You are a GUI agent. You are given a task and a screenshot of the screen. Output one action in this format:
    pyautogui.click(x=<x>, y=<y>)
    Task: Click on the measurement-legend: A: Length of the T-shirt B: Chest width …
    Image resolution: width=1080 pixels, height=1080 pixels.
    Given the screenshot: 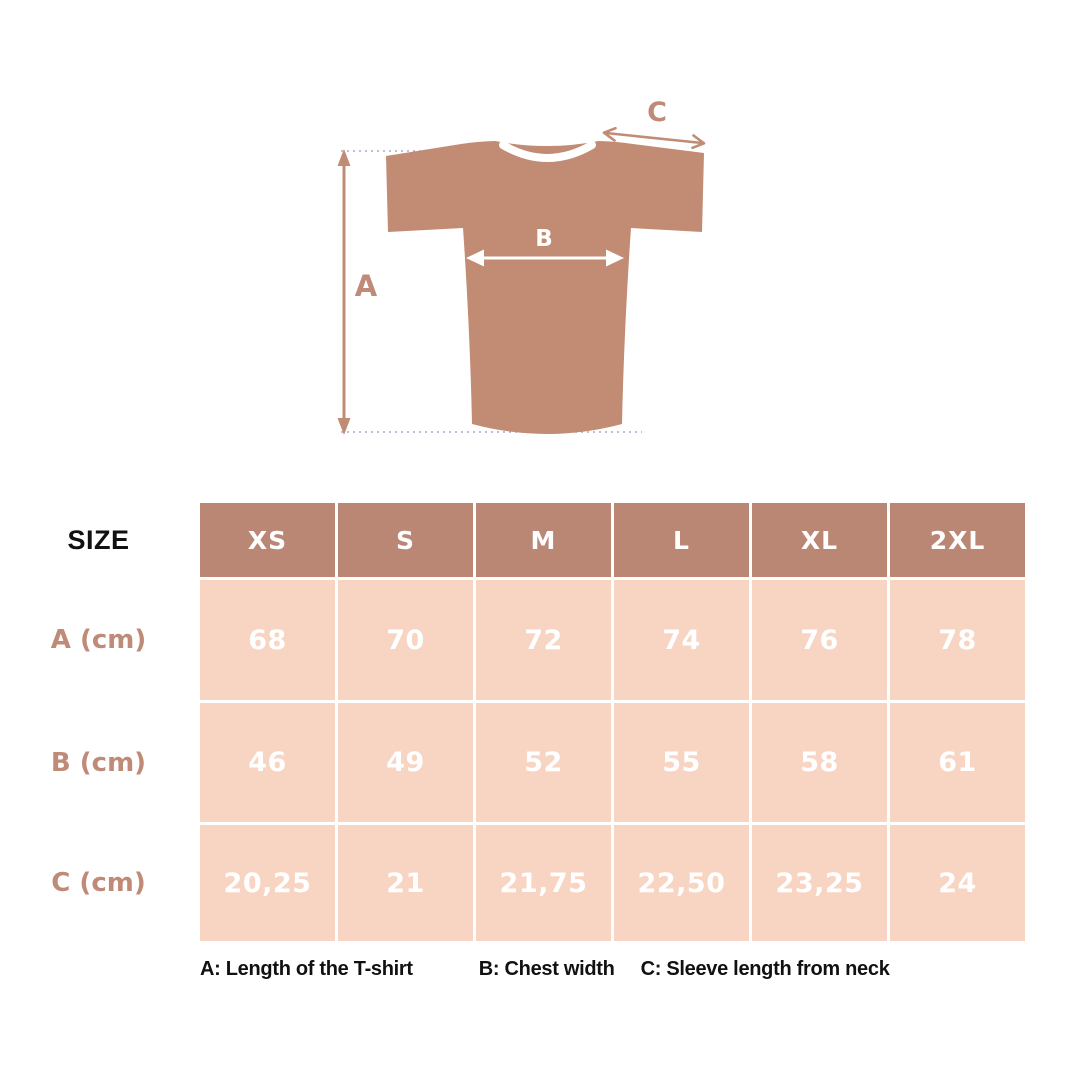 What is the action you would take?
    pyautogui.click(x=545, y=969)
    